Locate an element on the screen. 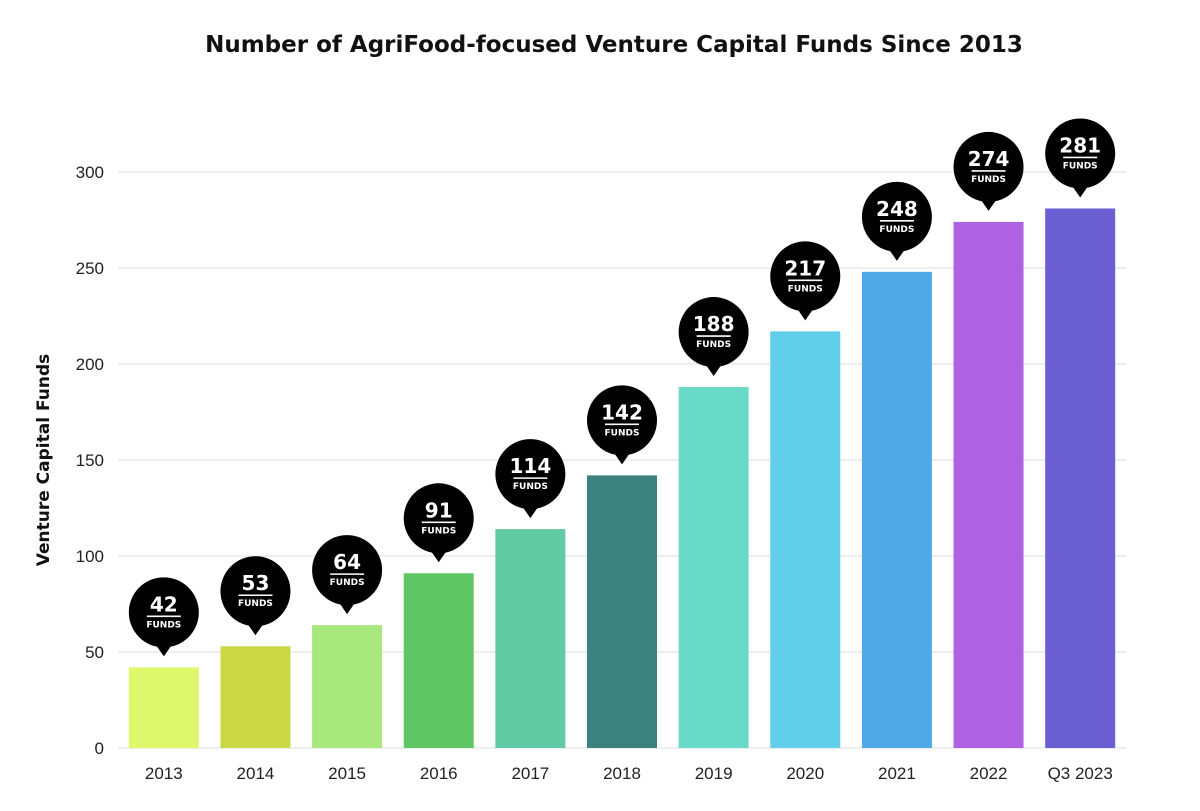 The image size is (1200, 811). data-label-badge: 114 FUNDS is located at coordinates (530, 479).